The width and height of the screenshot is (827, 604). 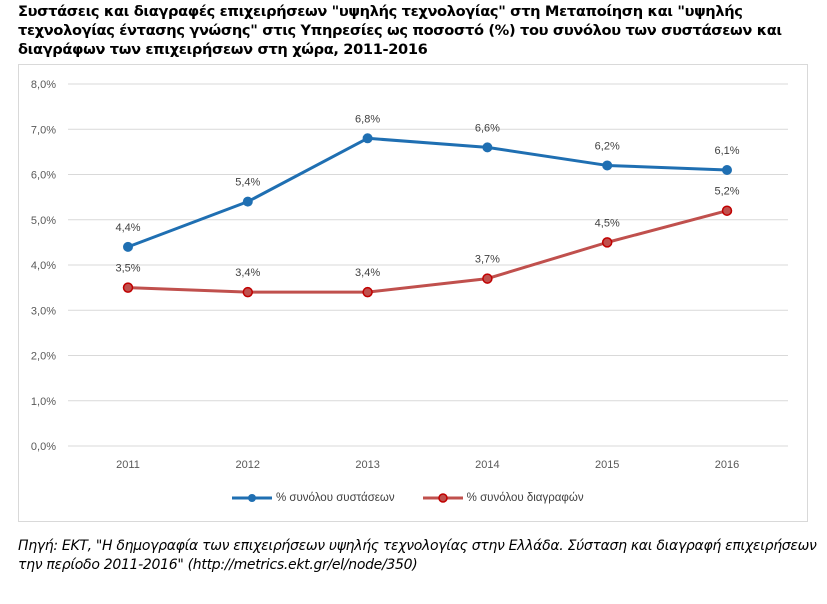 What do you see at coordinates (43, 130) in the screenshot?
I see `y-tick-label: 7,0%` at bounding box center [43, 130].